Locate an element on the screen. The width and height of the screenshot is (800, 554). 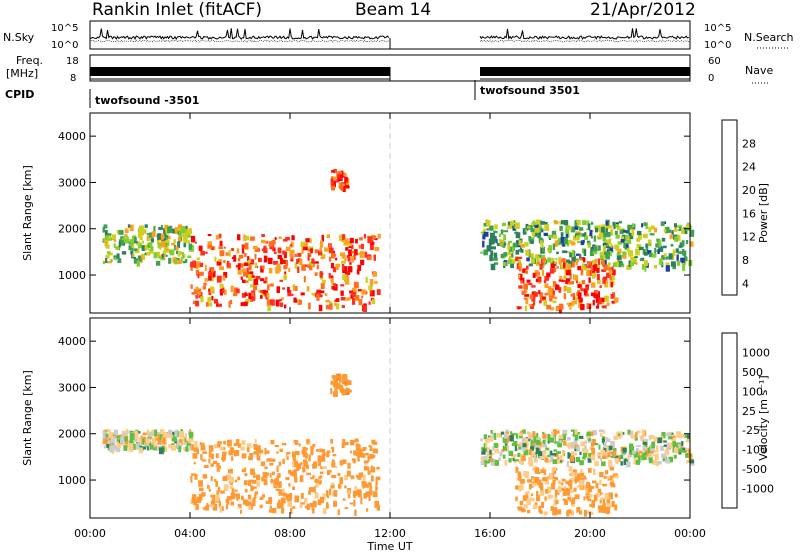
freq-label: Freq. is located at coordinates (29, 60).